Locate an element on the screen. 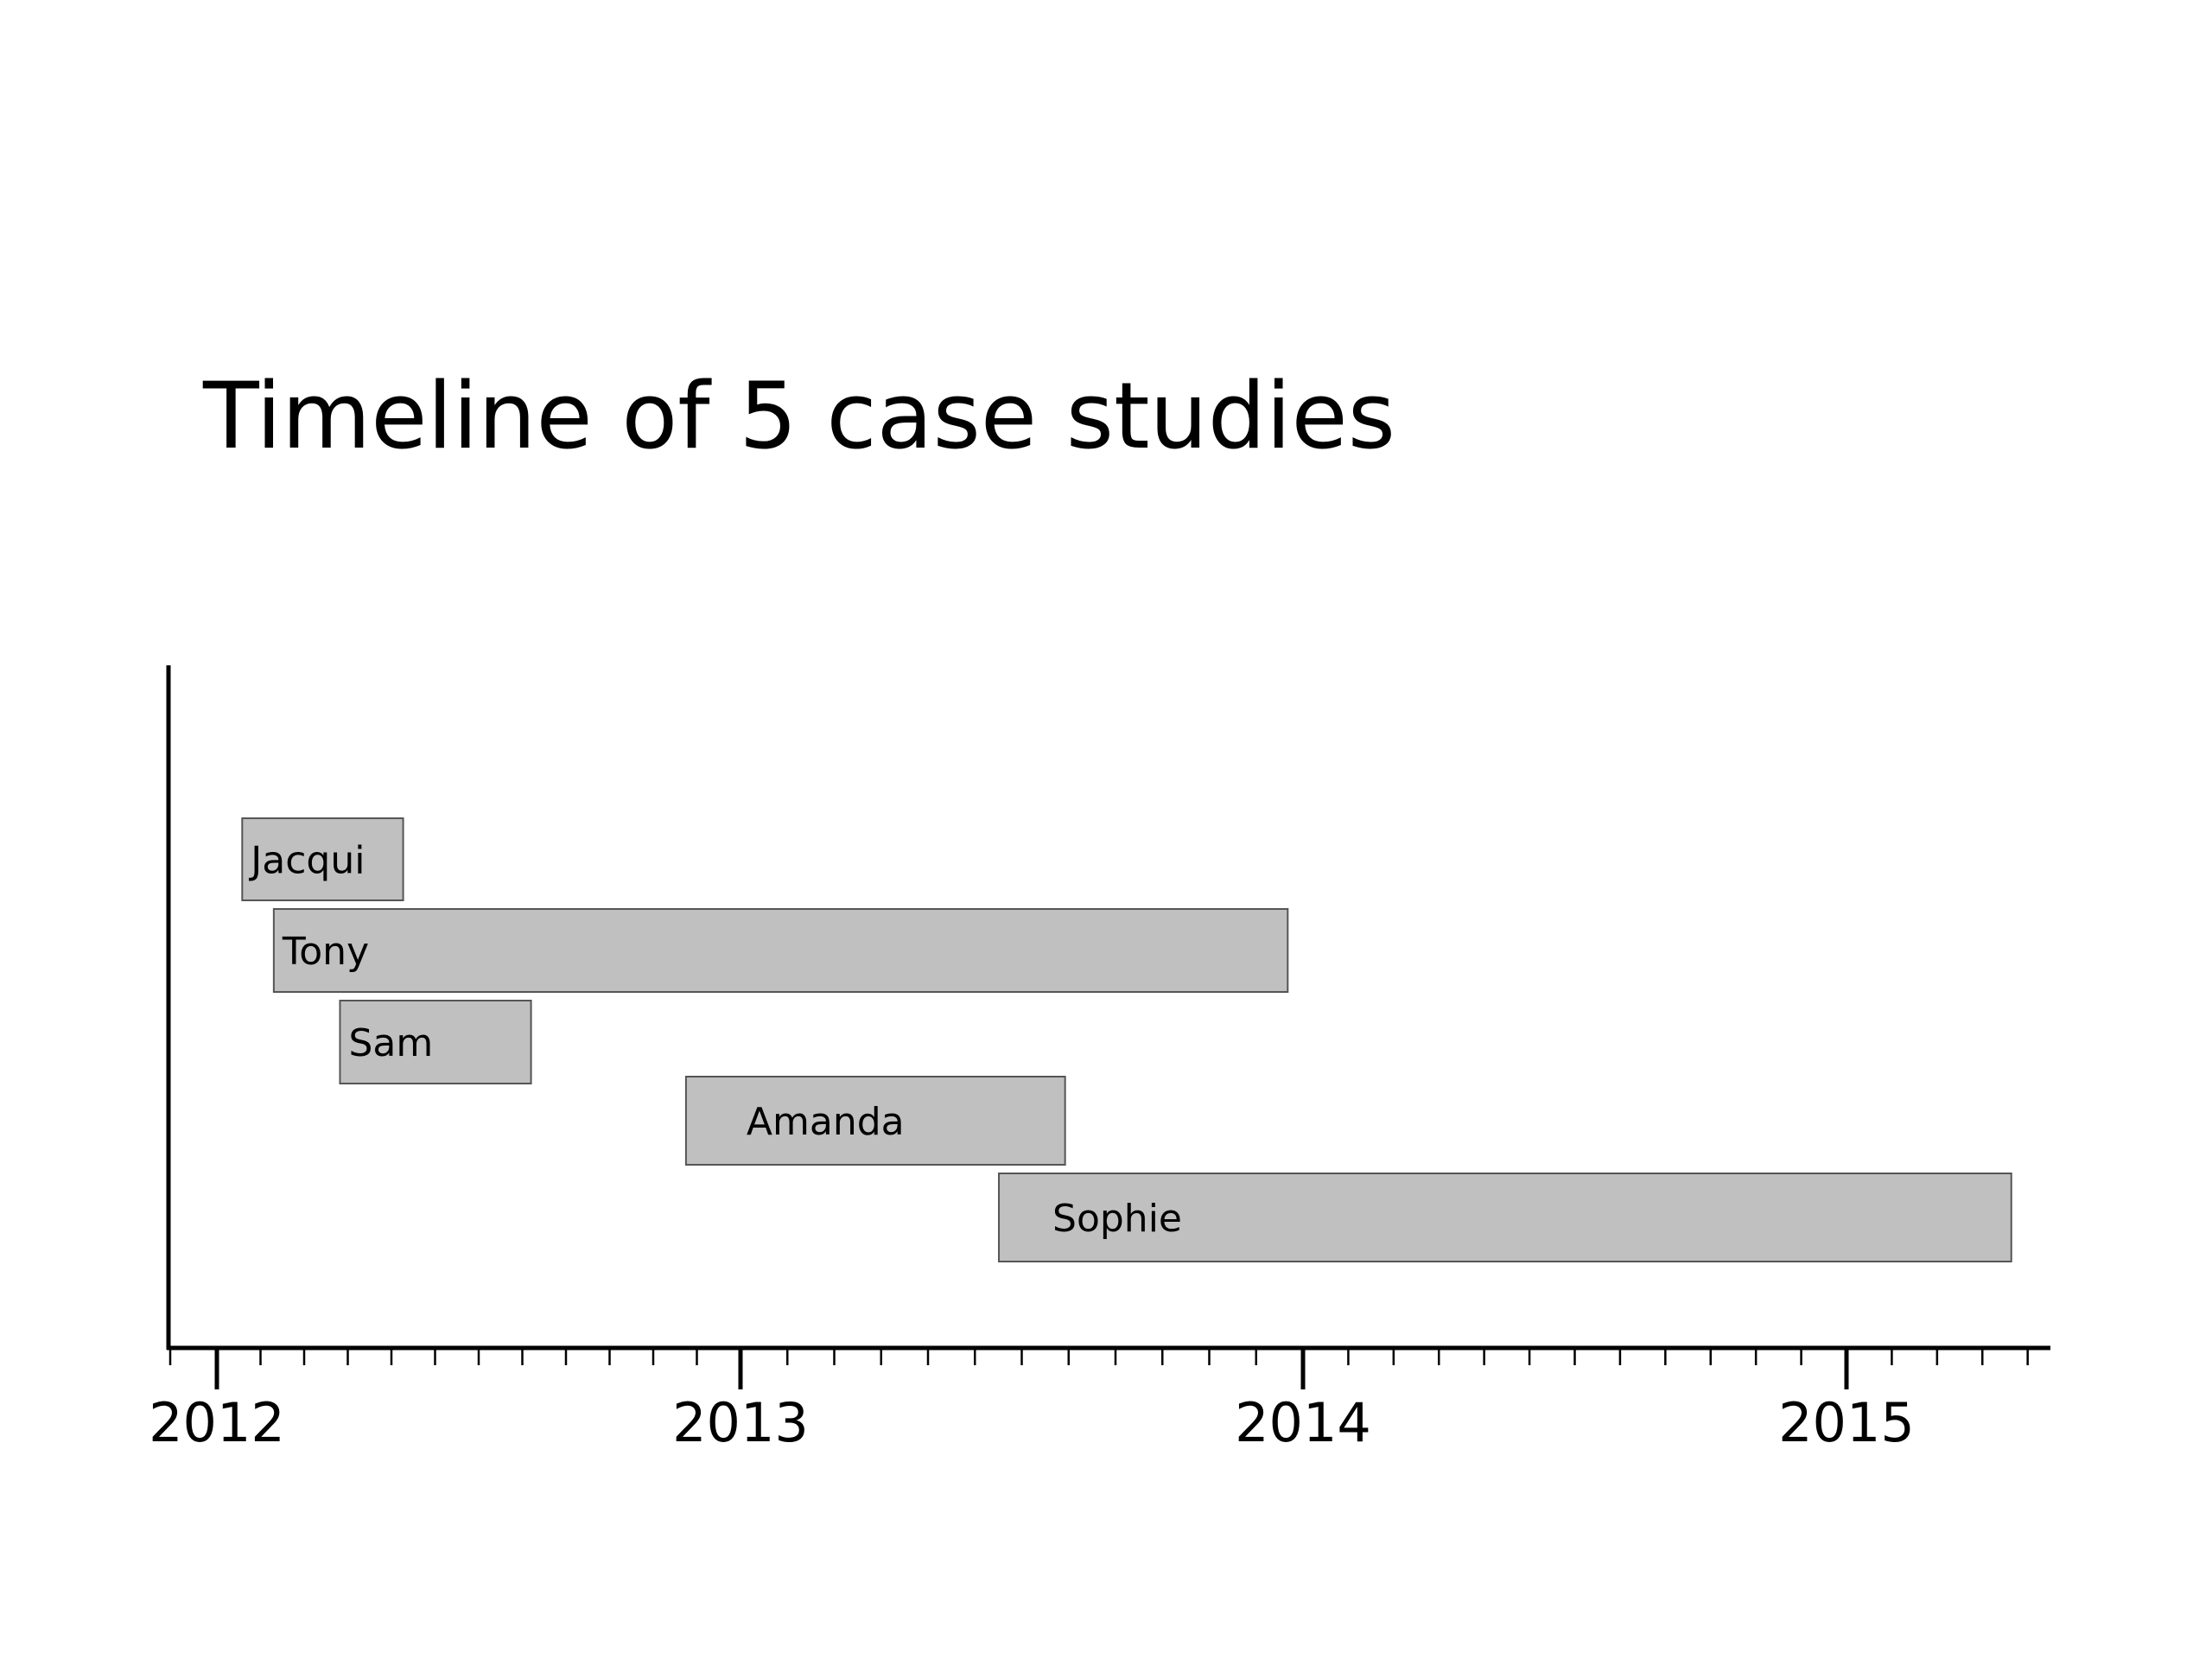 This screenshot has height=1659, width=2212. timeline-bar-sam: Sam is located at coordinates (435, 1042).